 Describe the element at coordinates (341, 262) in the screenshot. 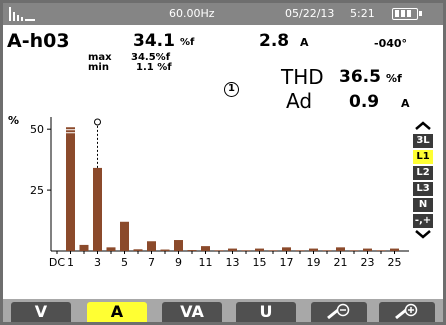

I see `x-tick-label: 21` at that location.